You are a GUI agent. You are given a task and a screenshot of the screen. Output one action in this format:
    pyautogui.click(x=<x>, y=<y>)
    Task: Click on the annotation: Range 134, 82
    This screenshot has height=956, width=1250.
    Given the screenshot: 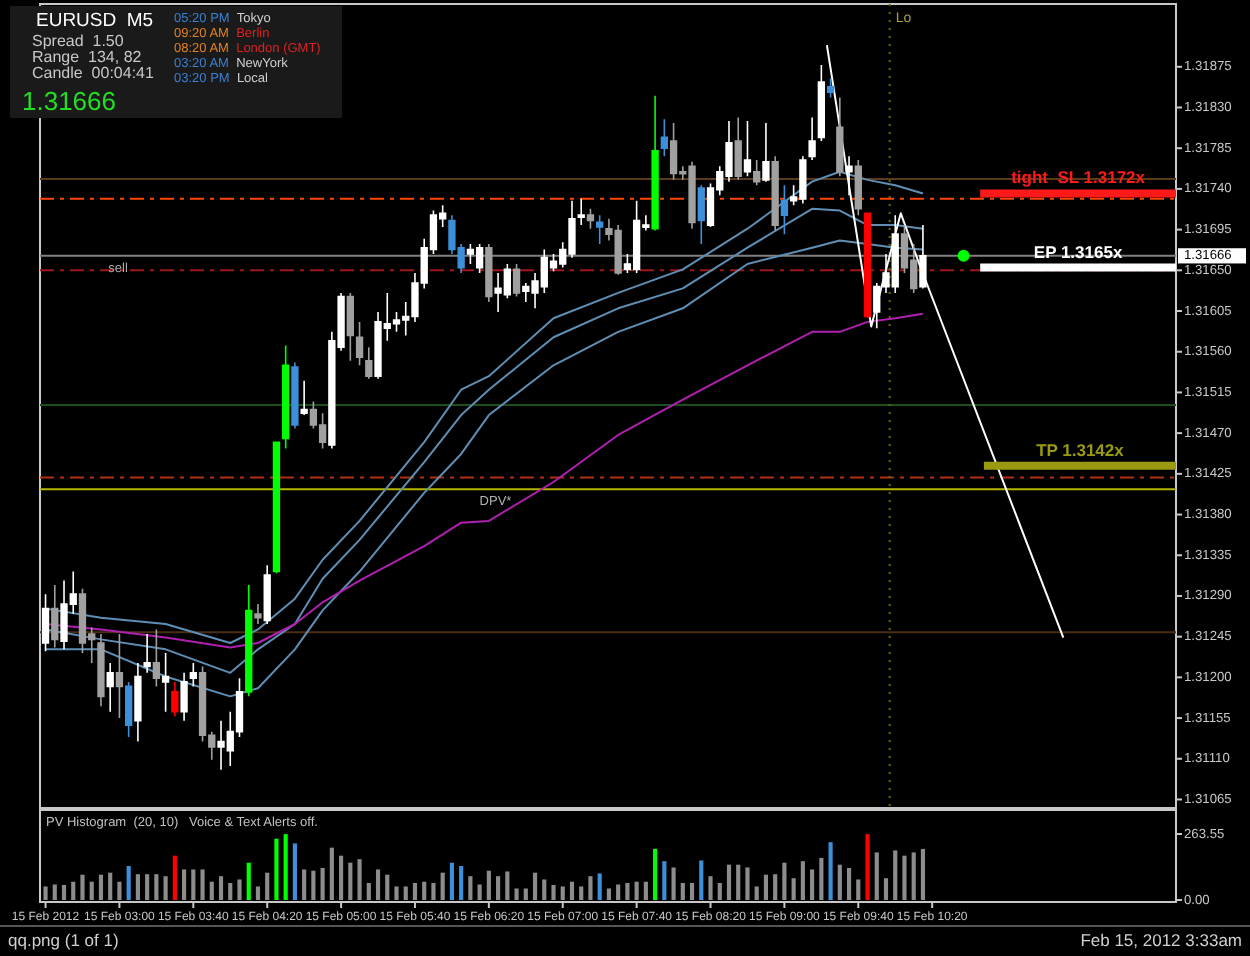 What is the action you would take?
    pyautogui.click(x=87, y=57)
    